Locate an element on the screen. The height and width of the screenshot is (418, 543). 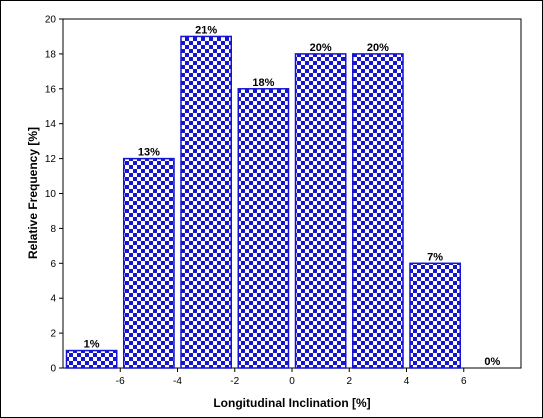
x-tick-label: 0 is located at coordinates (292, 381).